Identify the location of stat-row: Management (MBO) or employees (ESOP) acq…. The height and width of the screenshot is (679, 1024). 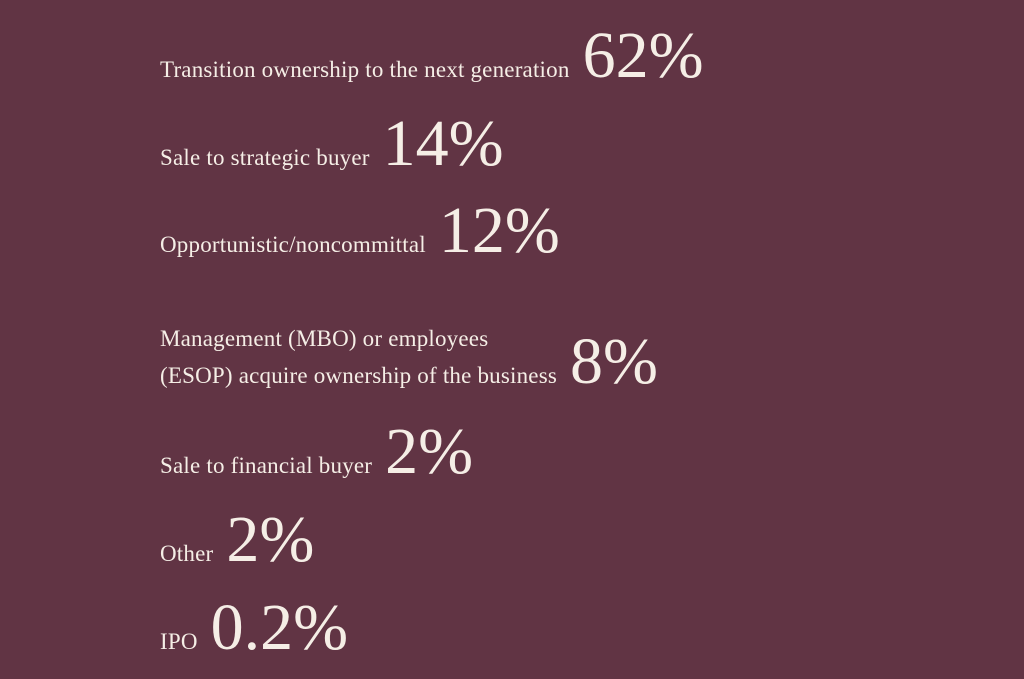
(572, 359).